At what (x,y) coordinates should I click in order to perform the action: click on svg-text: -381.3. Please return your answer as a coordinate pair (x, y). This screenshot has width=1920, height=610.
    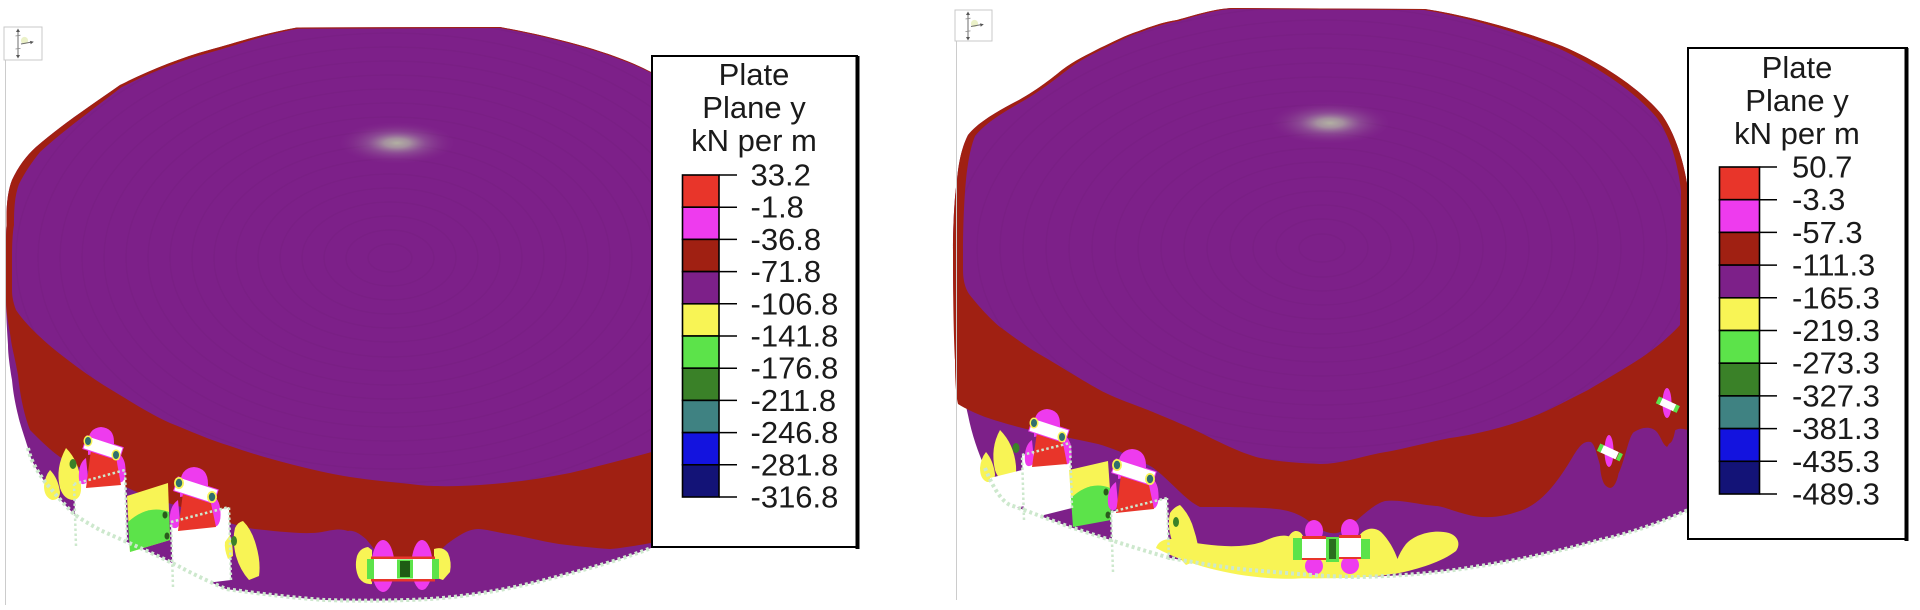
    Looking at the image, I should click on (1836, 428).